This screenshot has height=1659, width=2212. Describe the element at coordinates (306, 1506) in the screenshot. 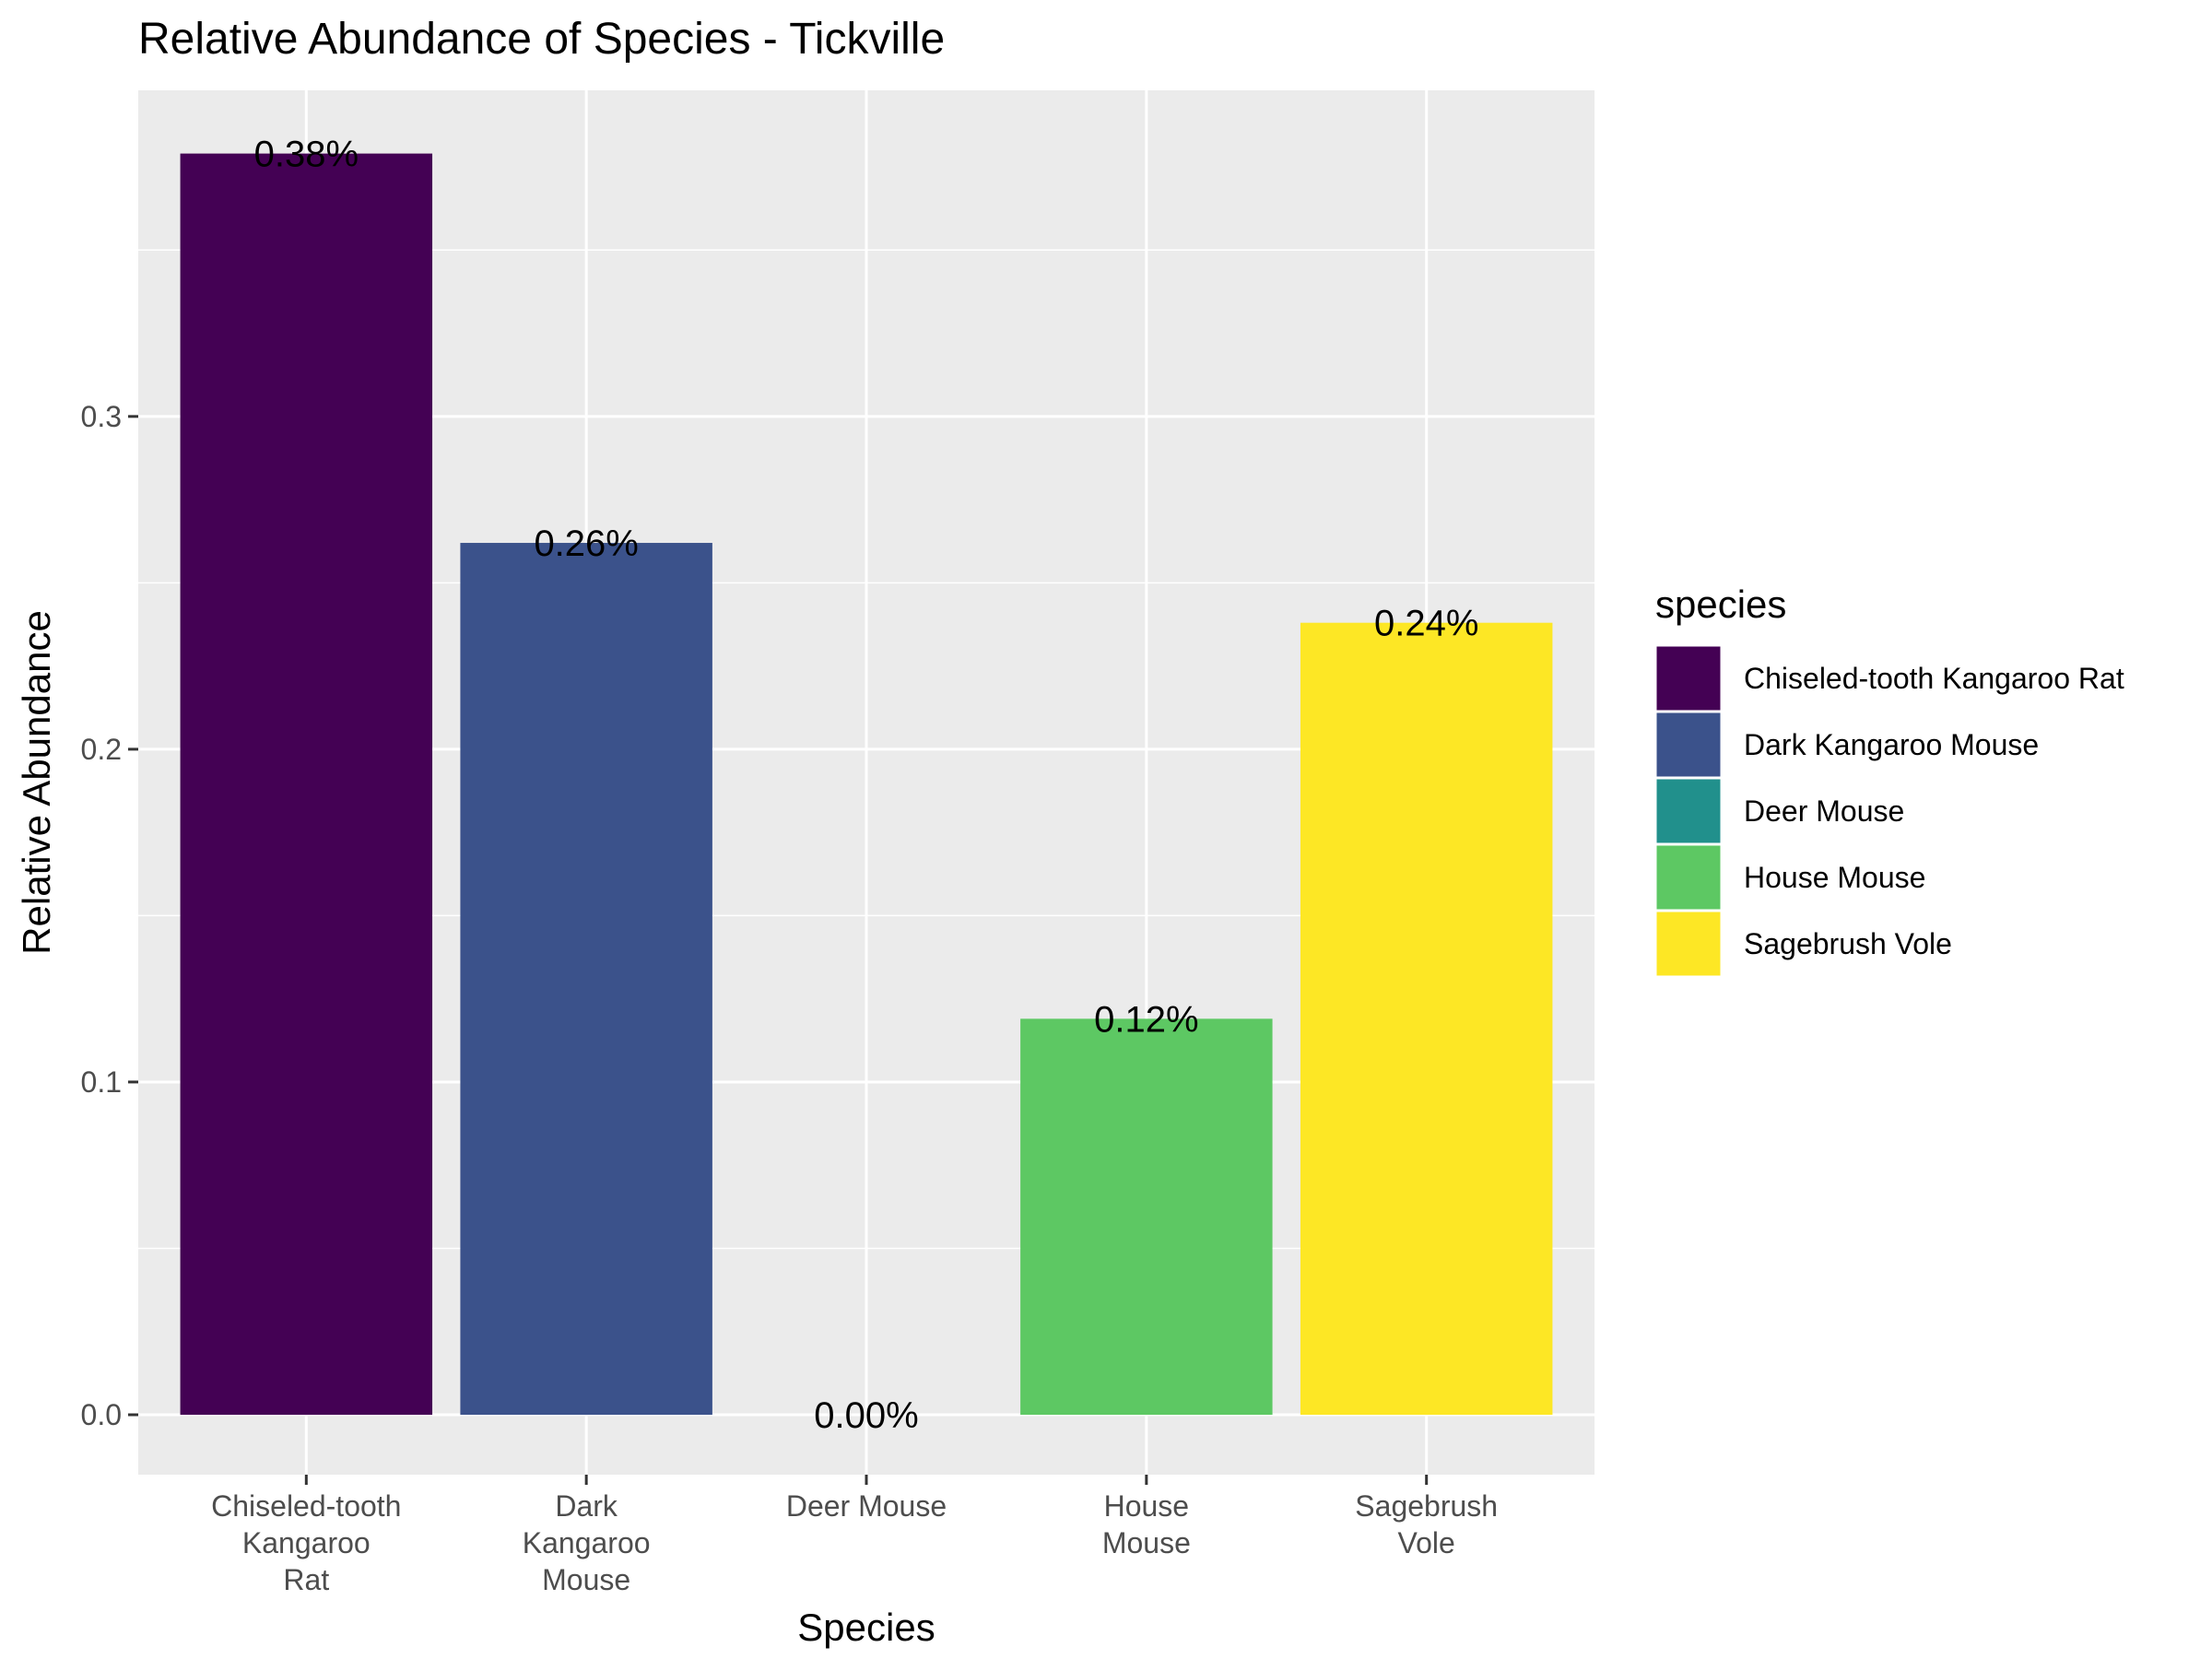

I see `x-tick-label: Chiseled-tooth` at that location.